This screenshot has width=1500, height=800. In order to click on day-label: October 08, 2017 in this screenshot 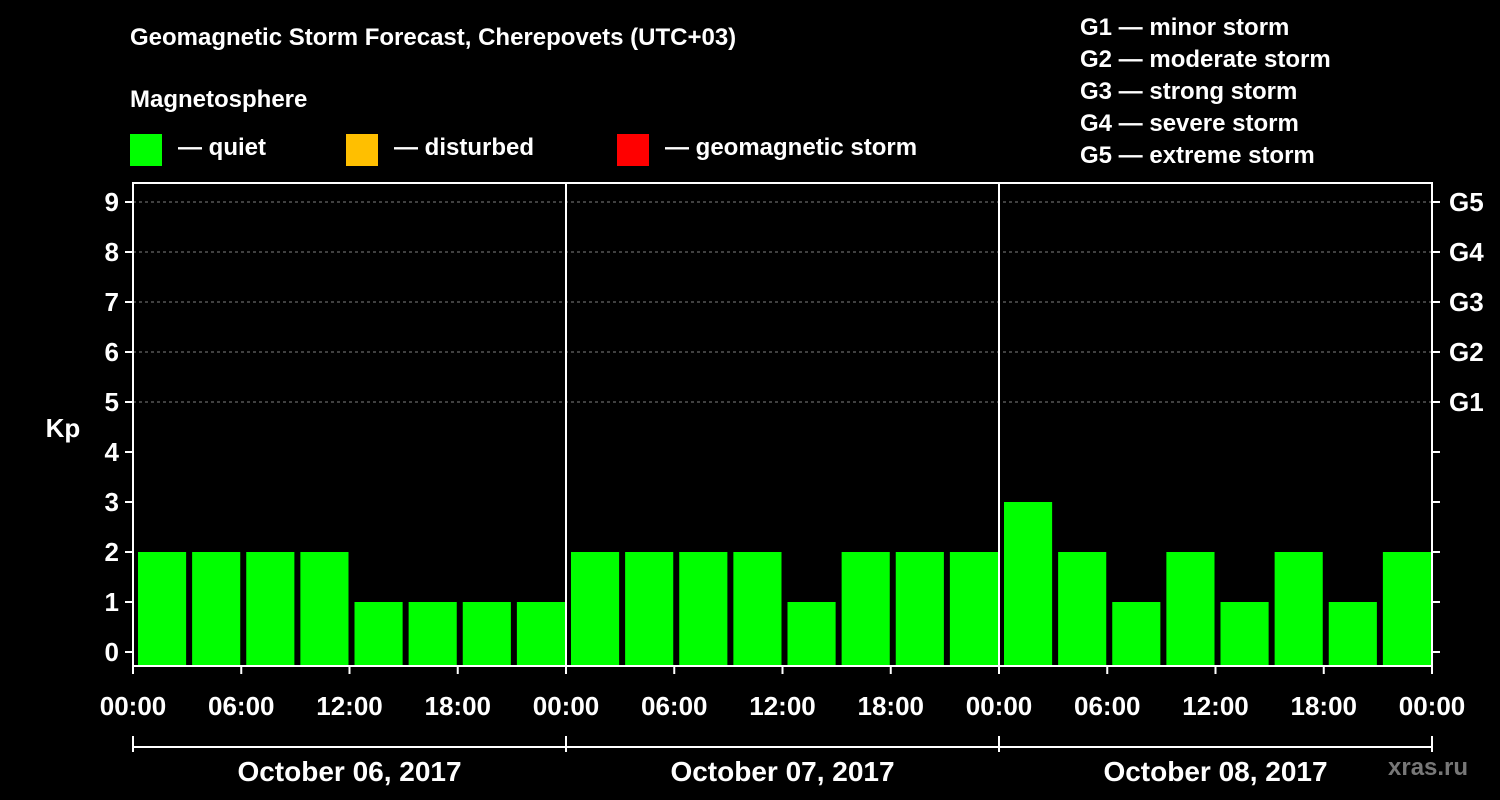, I will do `click(1215, 771)`.